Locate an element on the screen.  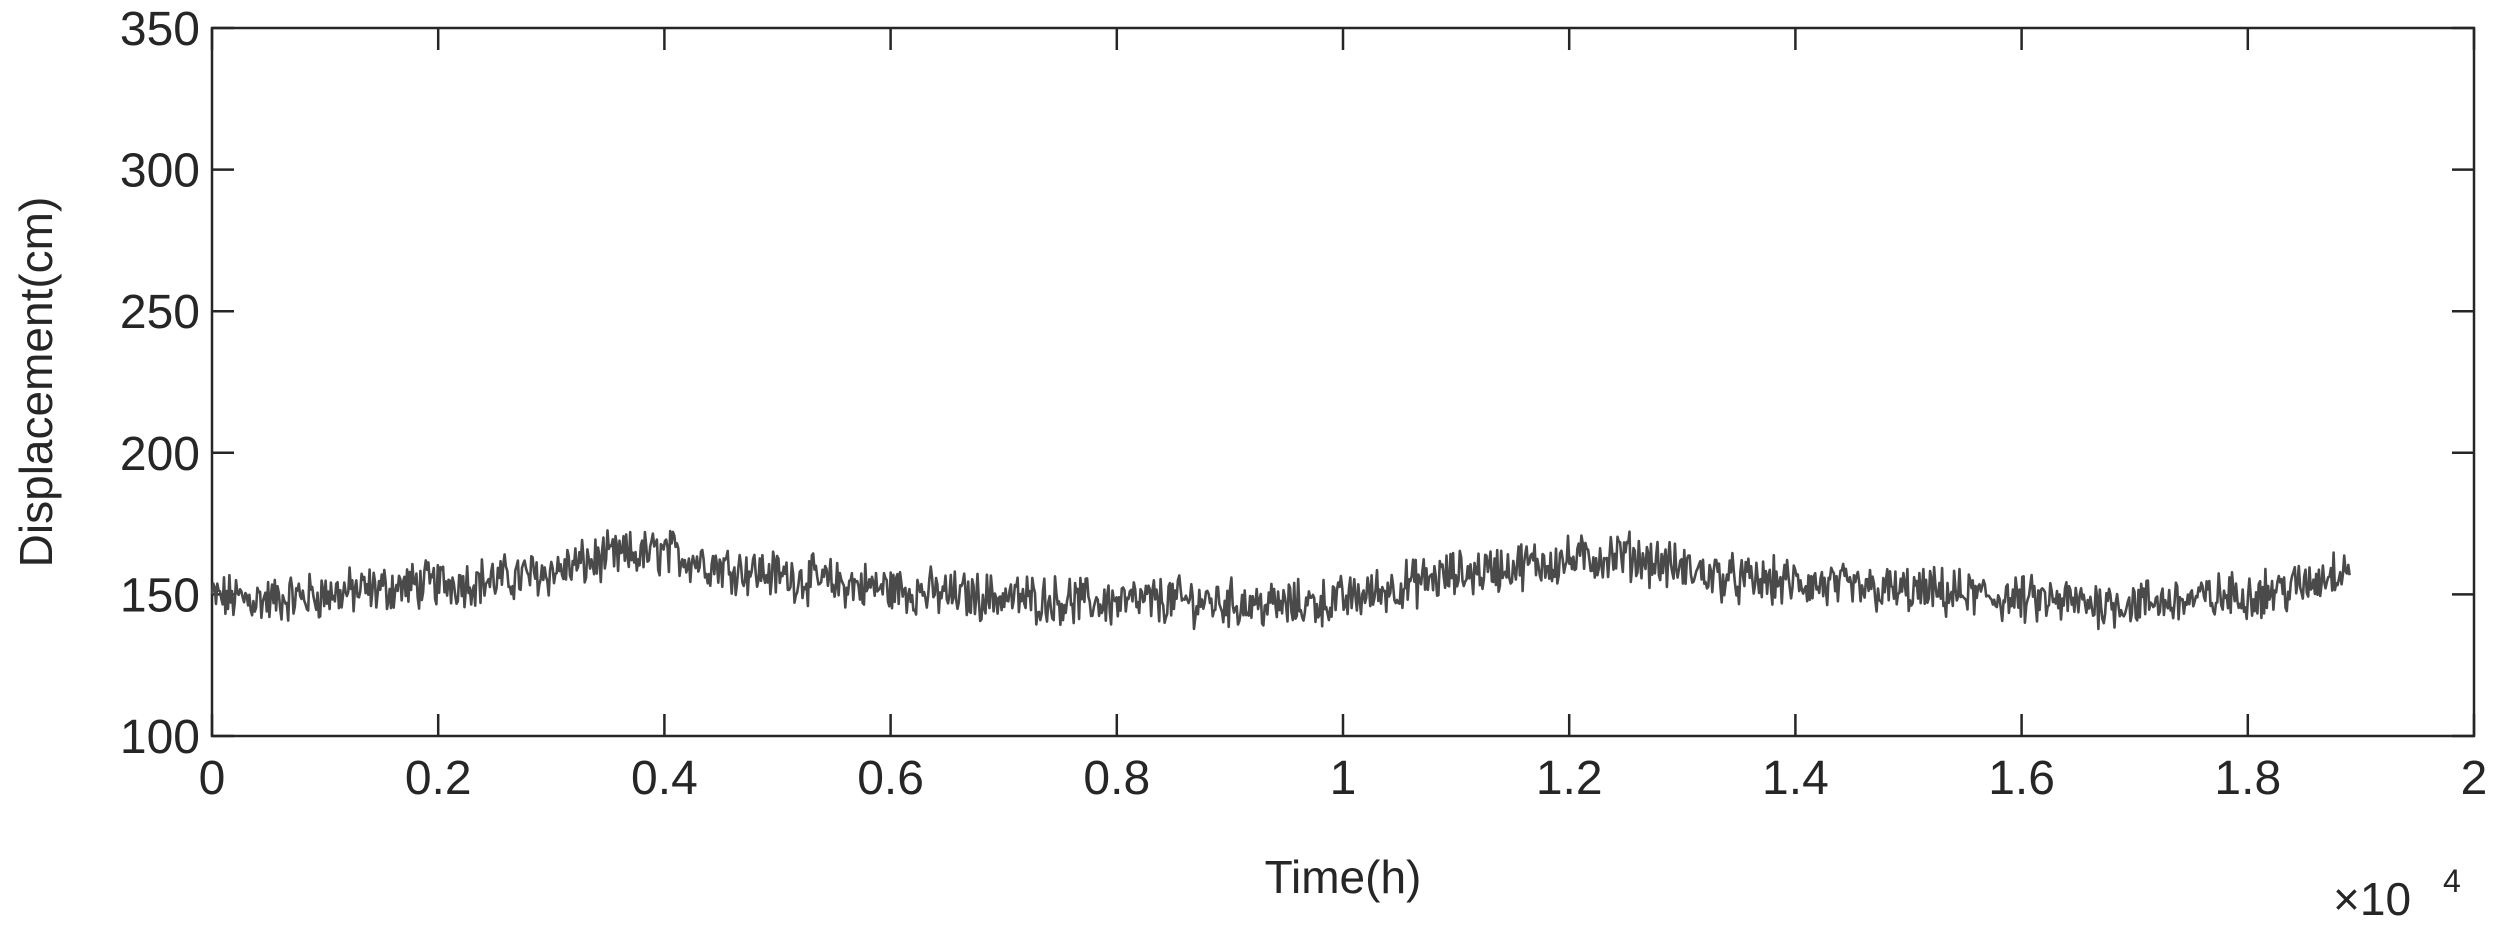
y-tick-label: 350 is located at coordinates (160, 29).